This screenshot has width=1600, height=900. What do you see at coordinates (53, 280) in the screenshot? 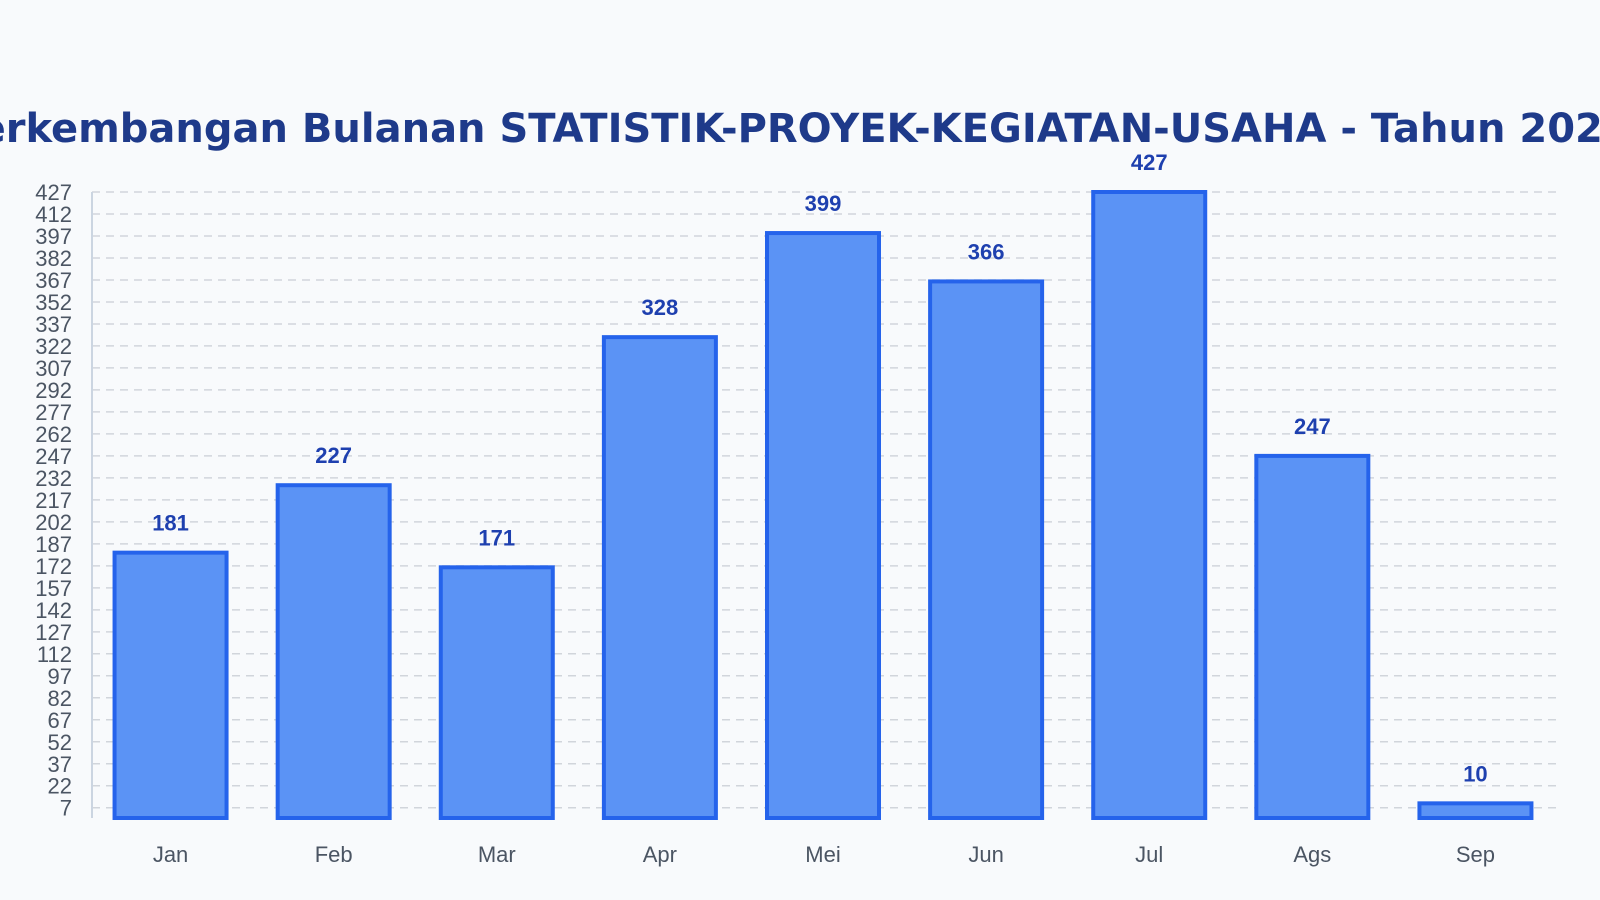
I see `y-tick-label: 367` at bounding box center [53, 280].